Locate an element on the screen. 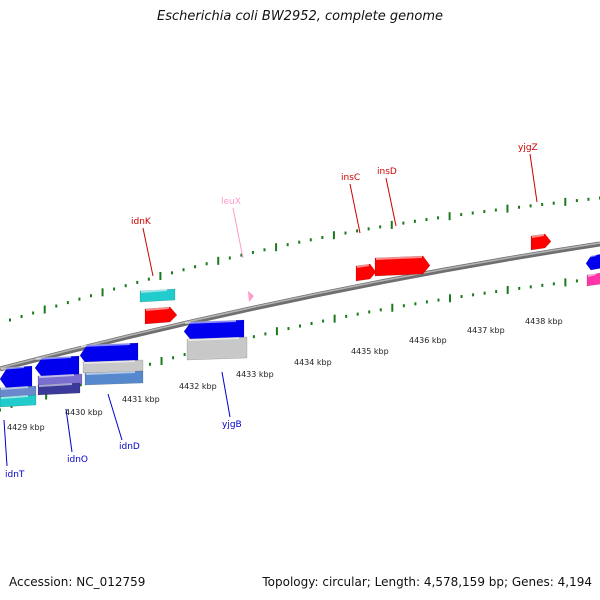 The width and height of the screenshot is (600, 600). insc-connector is located at coordinates (355, 208).